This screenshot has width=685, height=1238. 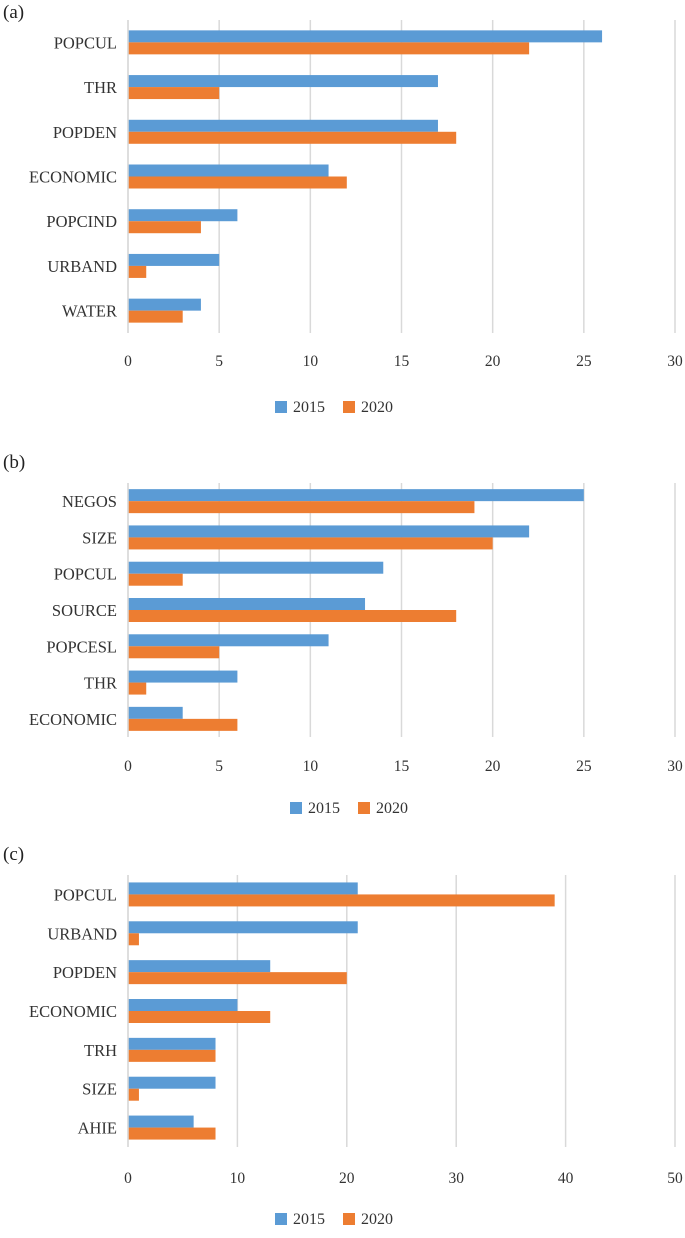 I want to click on panel-label: (a), so click(x=14, y=12).